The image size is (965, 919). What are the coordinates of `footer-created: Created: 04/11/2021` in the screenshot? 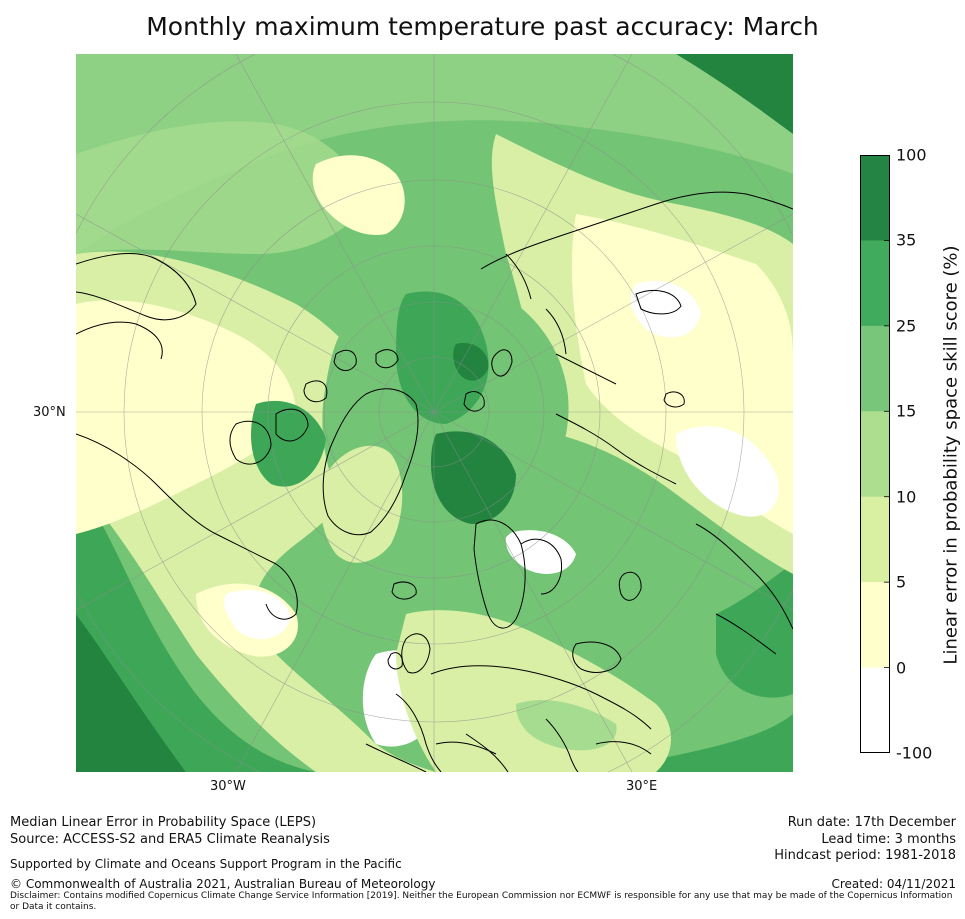 It's located at (893, 884).